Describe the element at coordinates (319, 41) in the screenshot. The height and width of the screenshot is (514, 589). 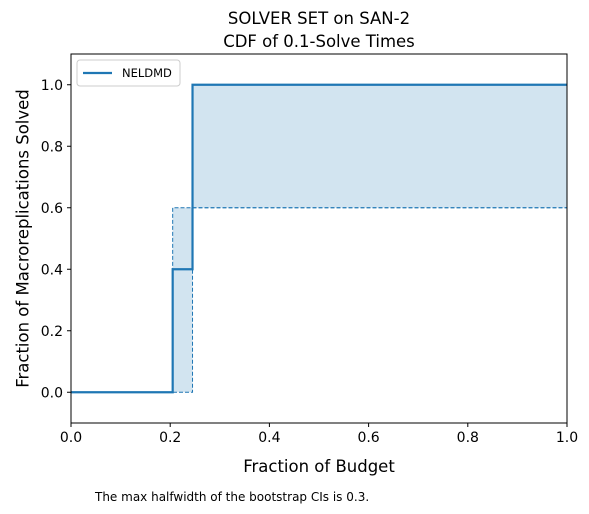
I see `chart-subtitle: CDF of 0.1-Solve Times` at that location.